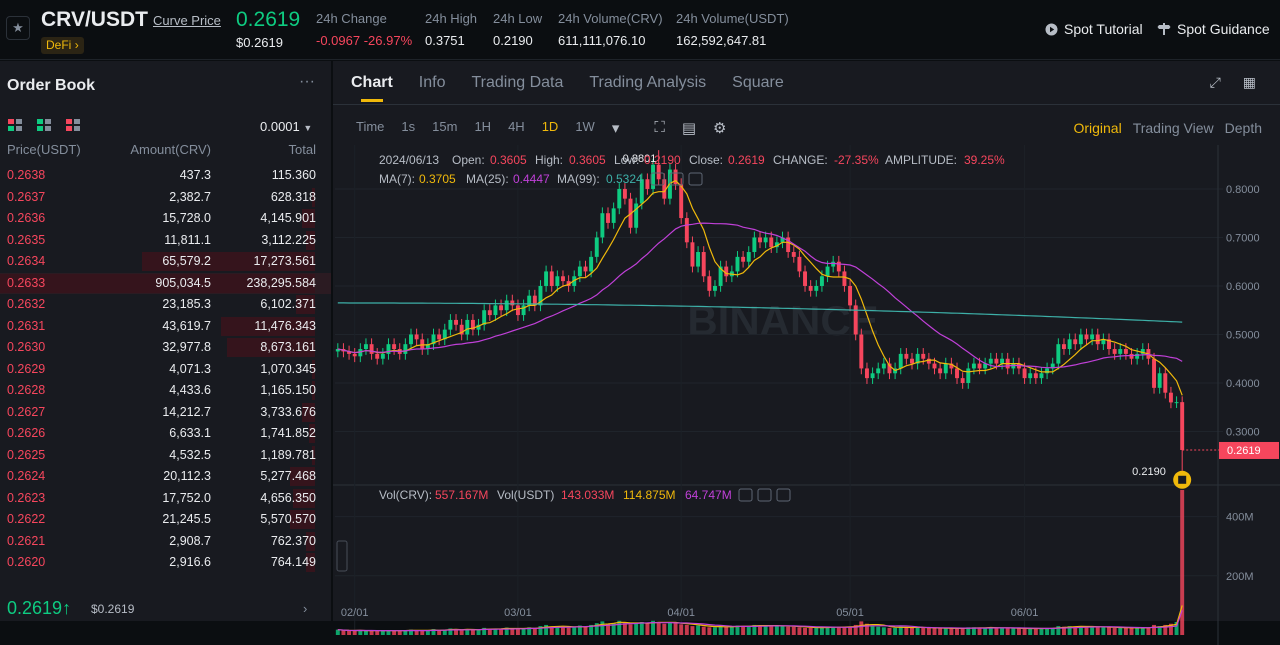 This screenshot has width=1280, height=645. What do you see at coordinates (165, 390) in the screenshot?
I see `order-book-row: 0.2628 4,433.6 1,165.150` at bounding box center [165, 390].